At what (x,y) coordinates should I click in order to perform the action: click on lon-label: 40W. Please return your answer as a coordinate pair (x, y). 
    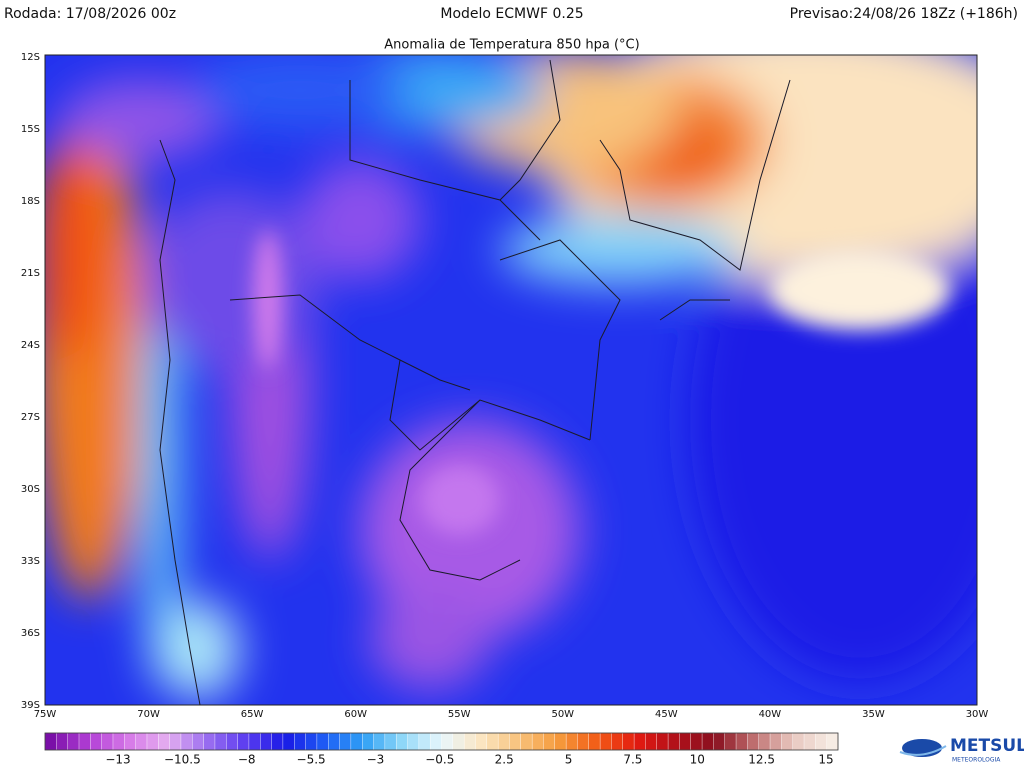
    Looking at the image, I should click on (770, 714).